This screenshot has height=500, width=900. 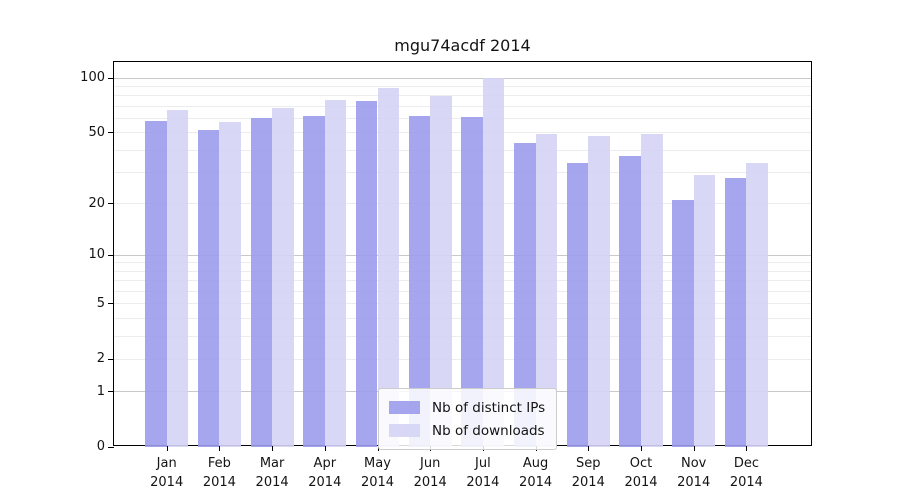 I want to click on legend-item: Nb of downloads, so click(x=467, y=430).